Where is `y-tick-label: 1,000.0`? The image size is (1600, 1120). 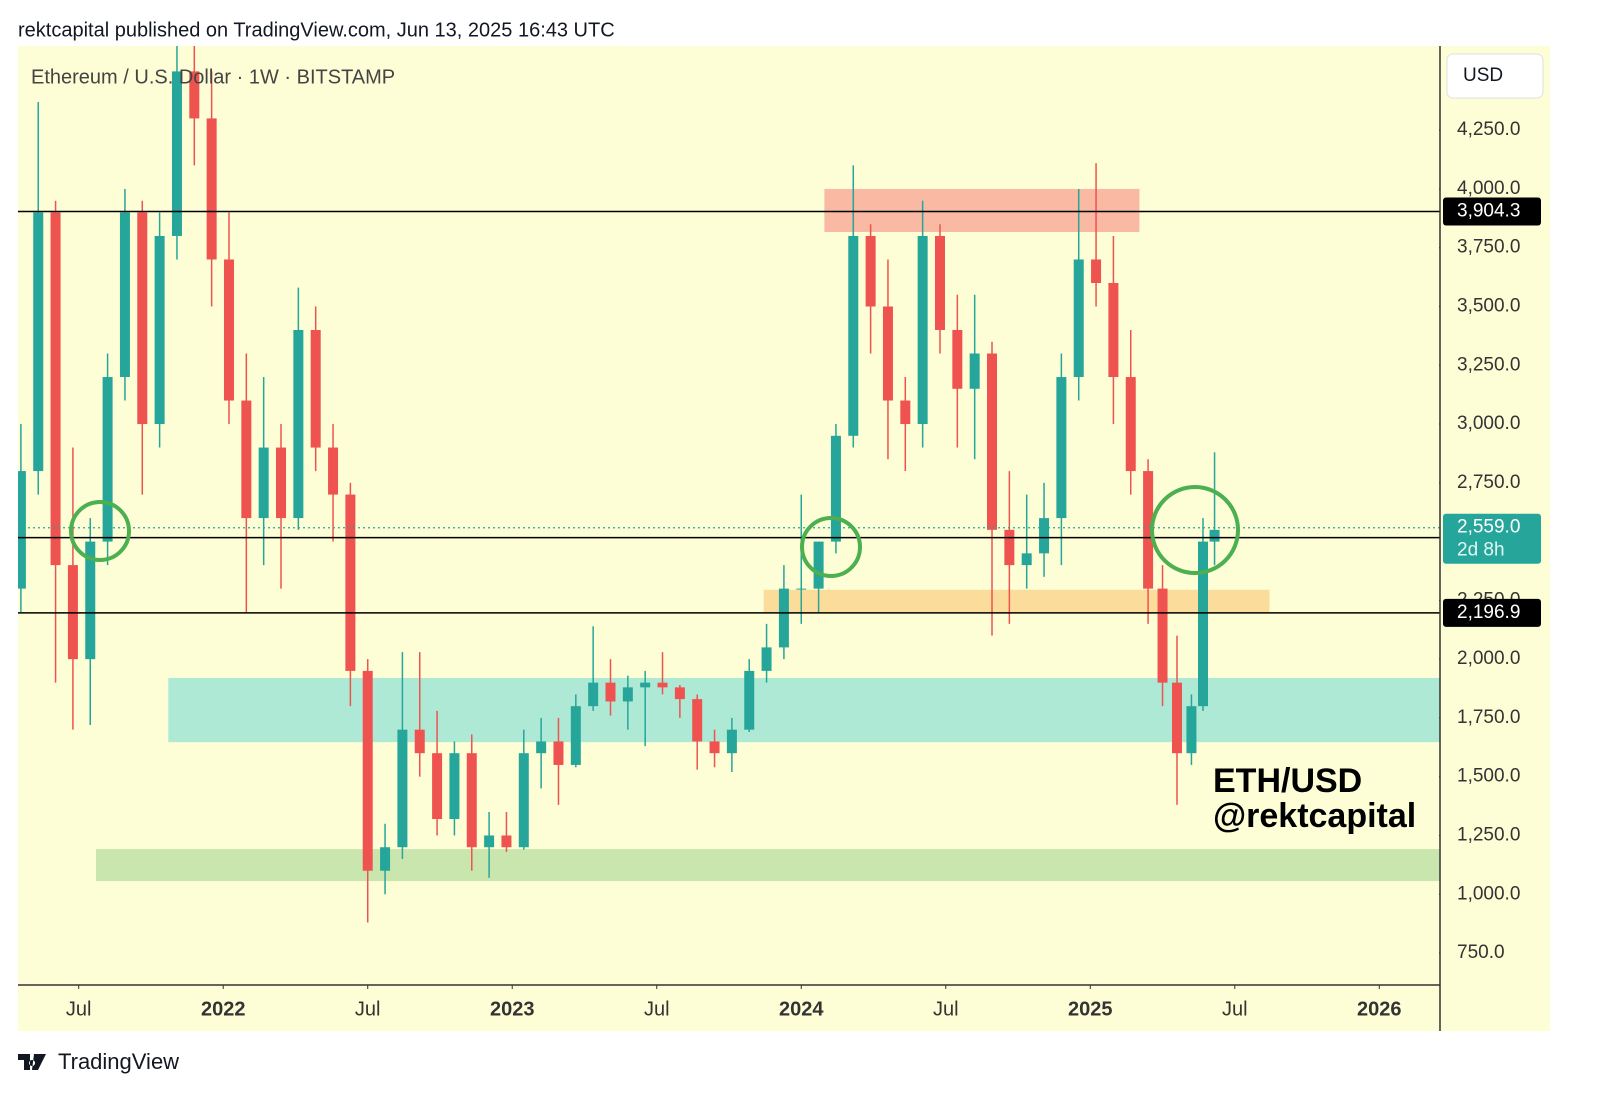 y-tick-label: 1,000.0 is located at coordinates (1488, 893).